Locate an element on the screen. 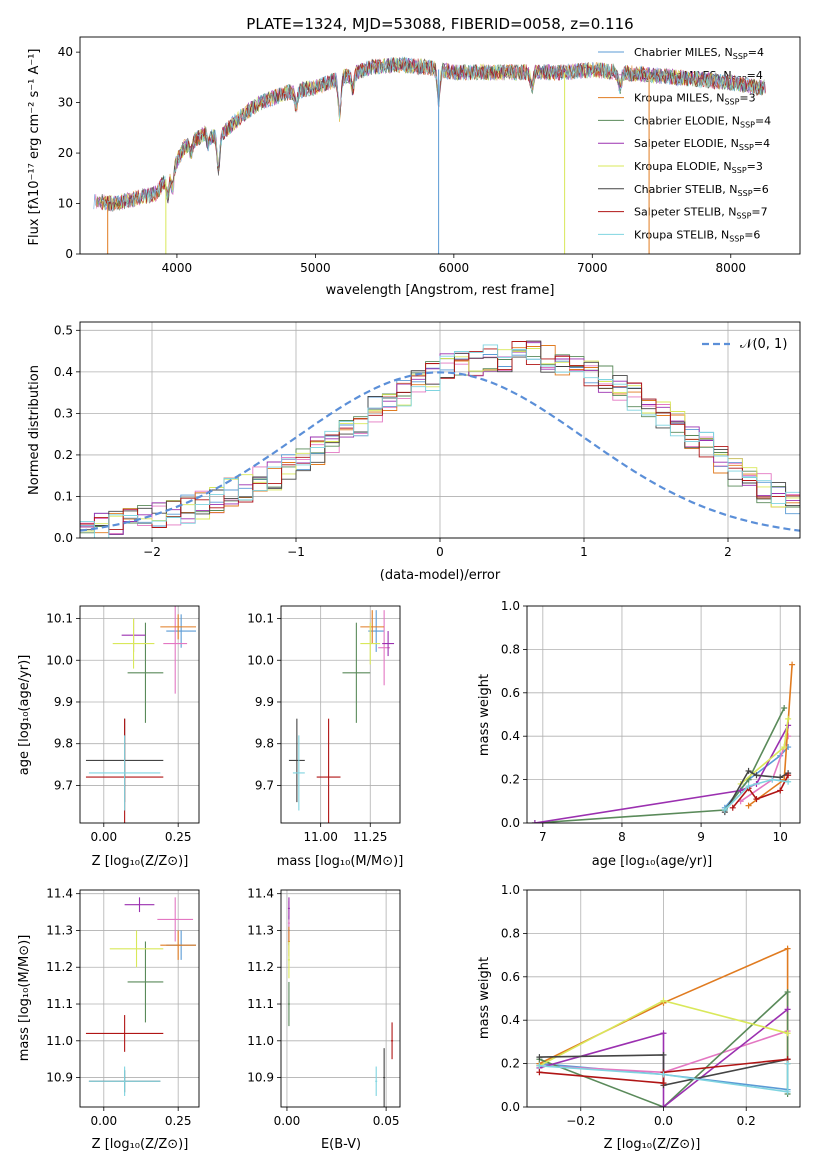 This screenshot has width=819, height=1170. xtick-label: 8 is located at coordinates (622, 837).